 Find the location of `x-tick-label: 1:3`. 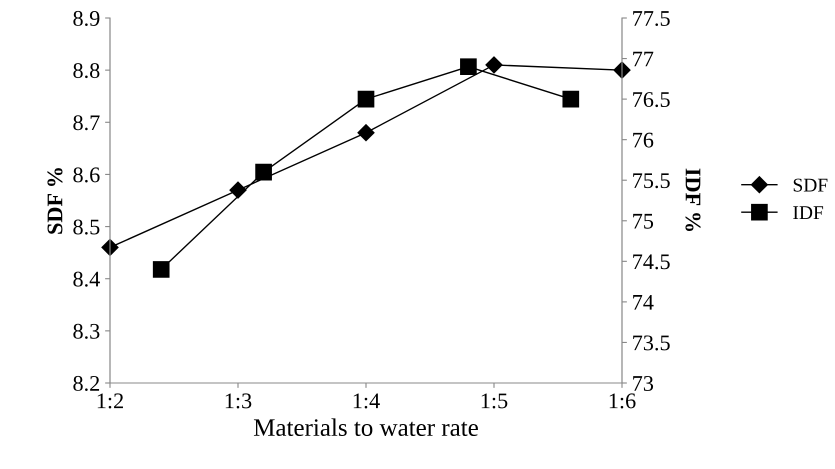

x-tick-label: 1:3 is located at coordinates (239, 400).